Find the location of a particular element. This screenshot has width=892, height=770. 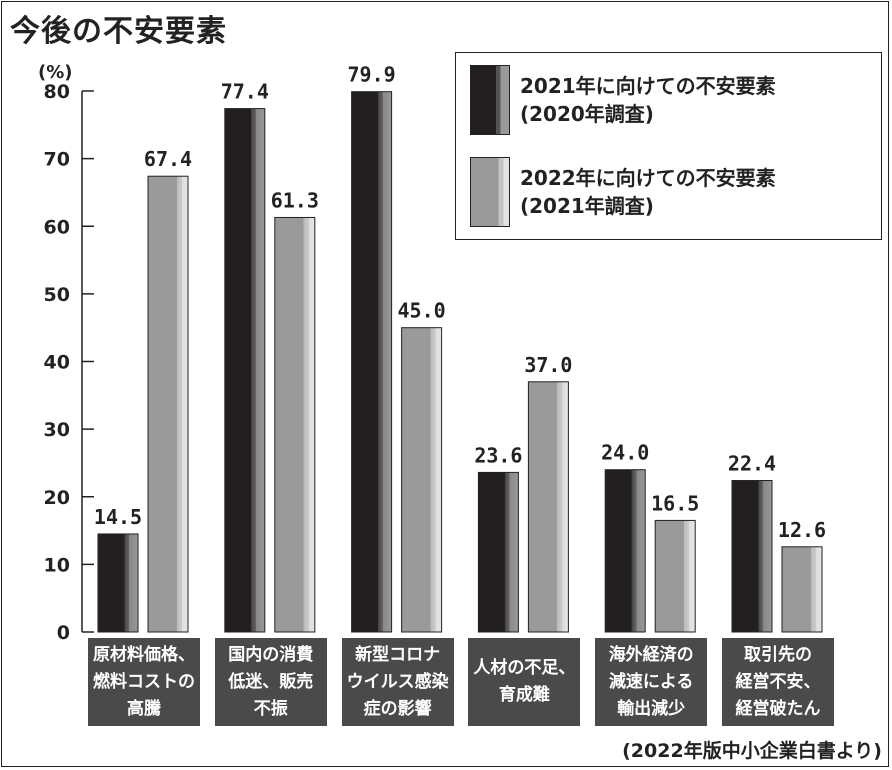

category-label: 原材料価格、 燃料コストの 高騰 is located at coordinates (144, 682).